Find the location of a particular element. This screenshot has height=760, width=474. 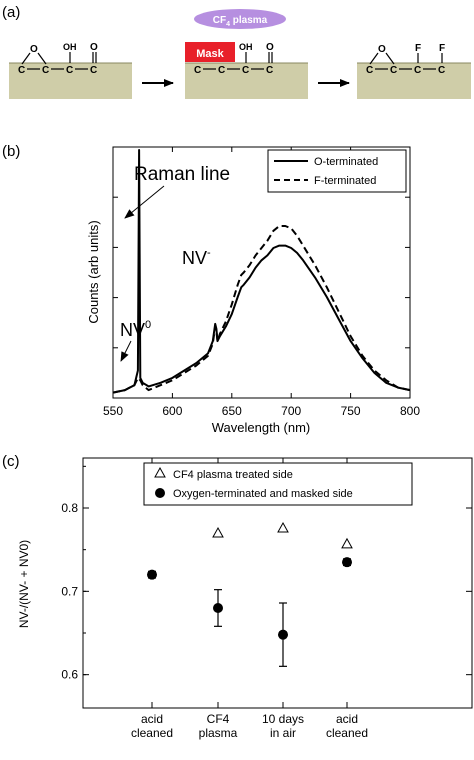

panel-b-label: (b) is located at coordinates (11, 151).